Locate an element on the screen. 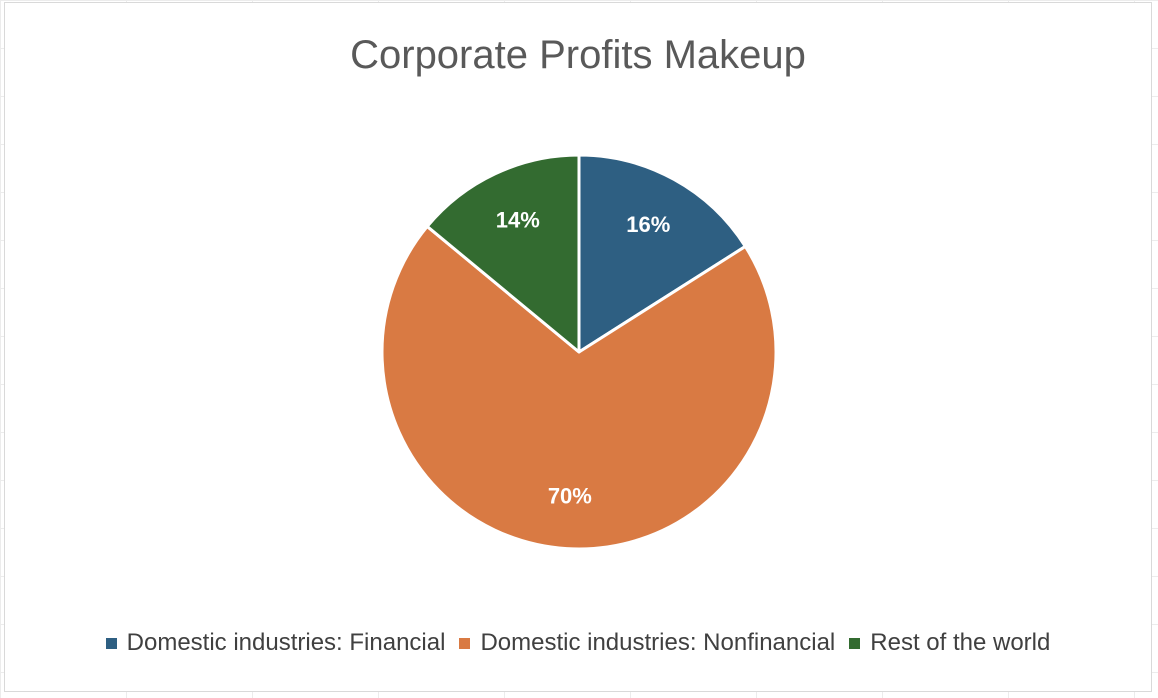 Image resolution: width=1158 pixels, height=698 pixels. legend-item-financial: Domestic industries: Financial is located at coordinates (275, 643).